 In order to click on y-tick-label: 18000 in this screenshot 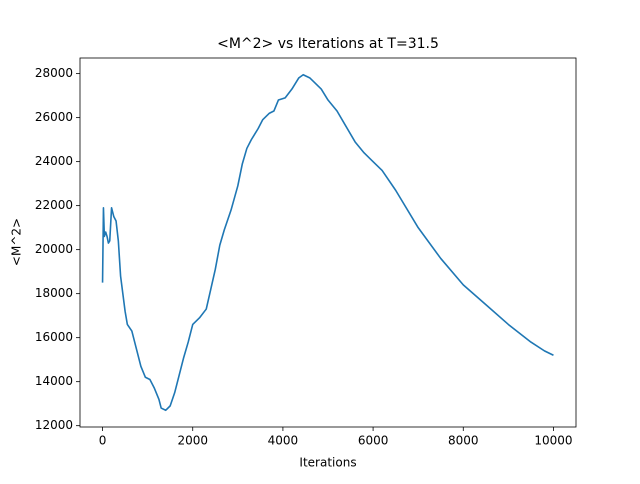, I will do `click(54, 293)`.